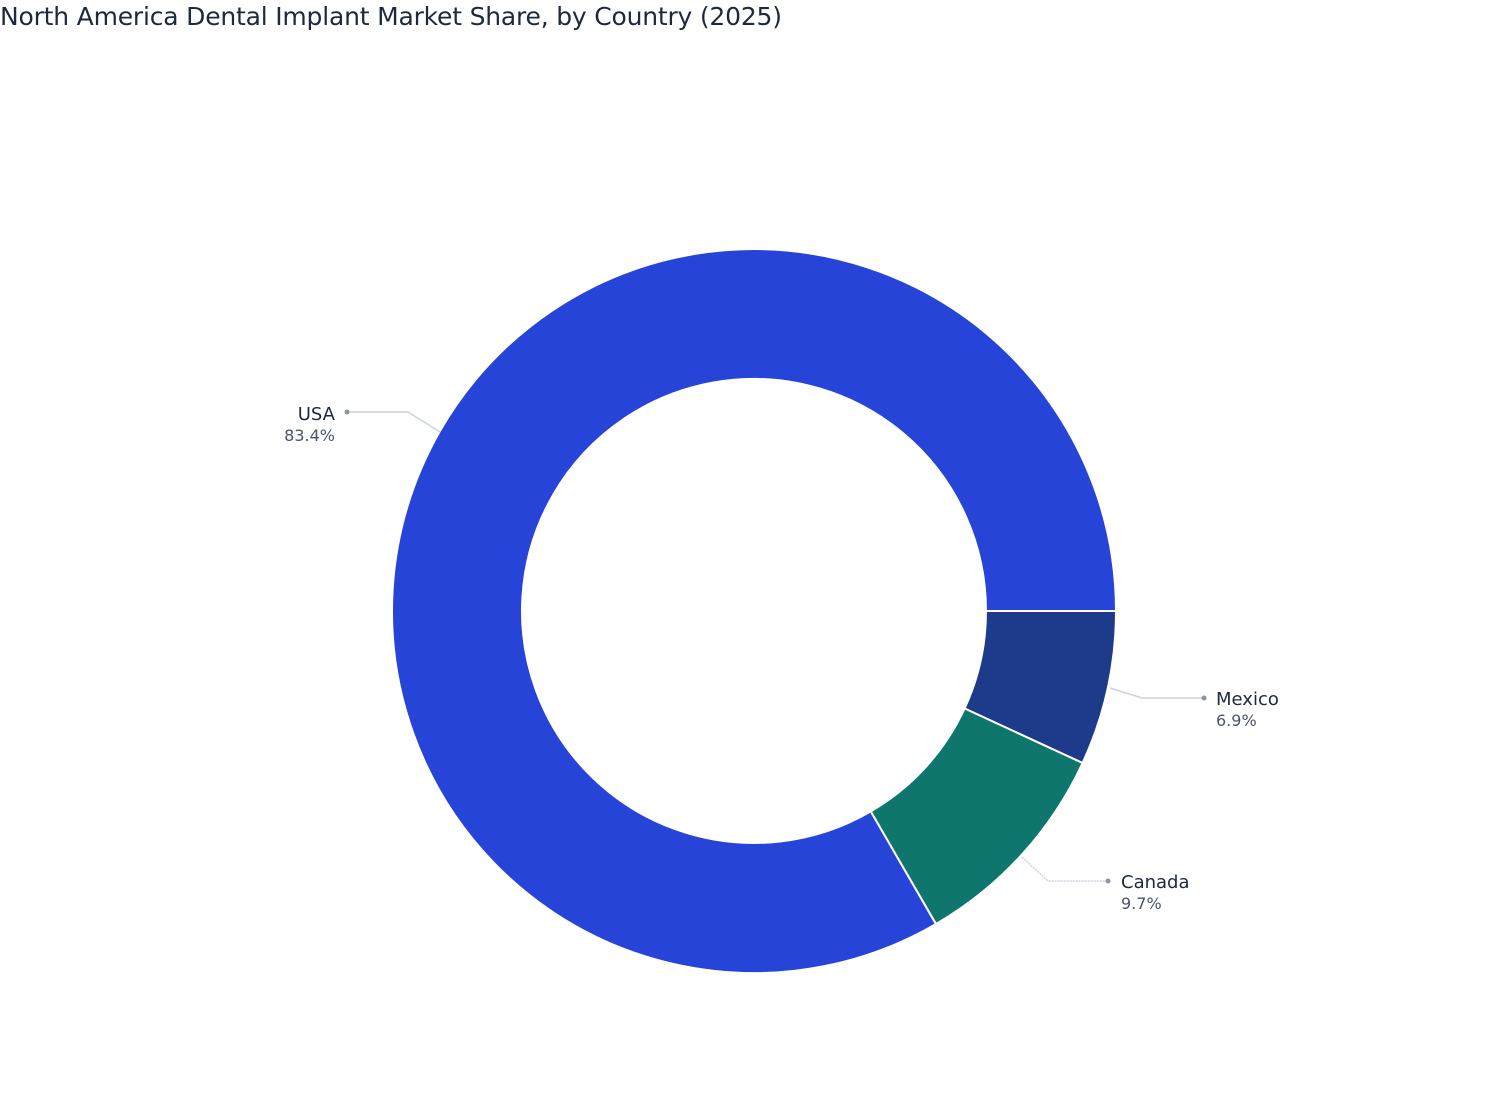 The width and height of the screenshot is (1508, 1120). I want to click on label-mexico-value: 6.9%, so click(1236, 720).